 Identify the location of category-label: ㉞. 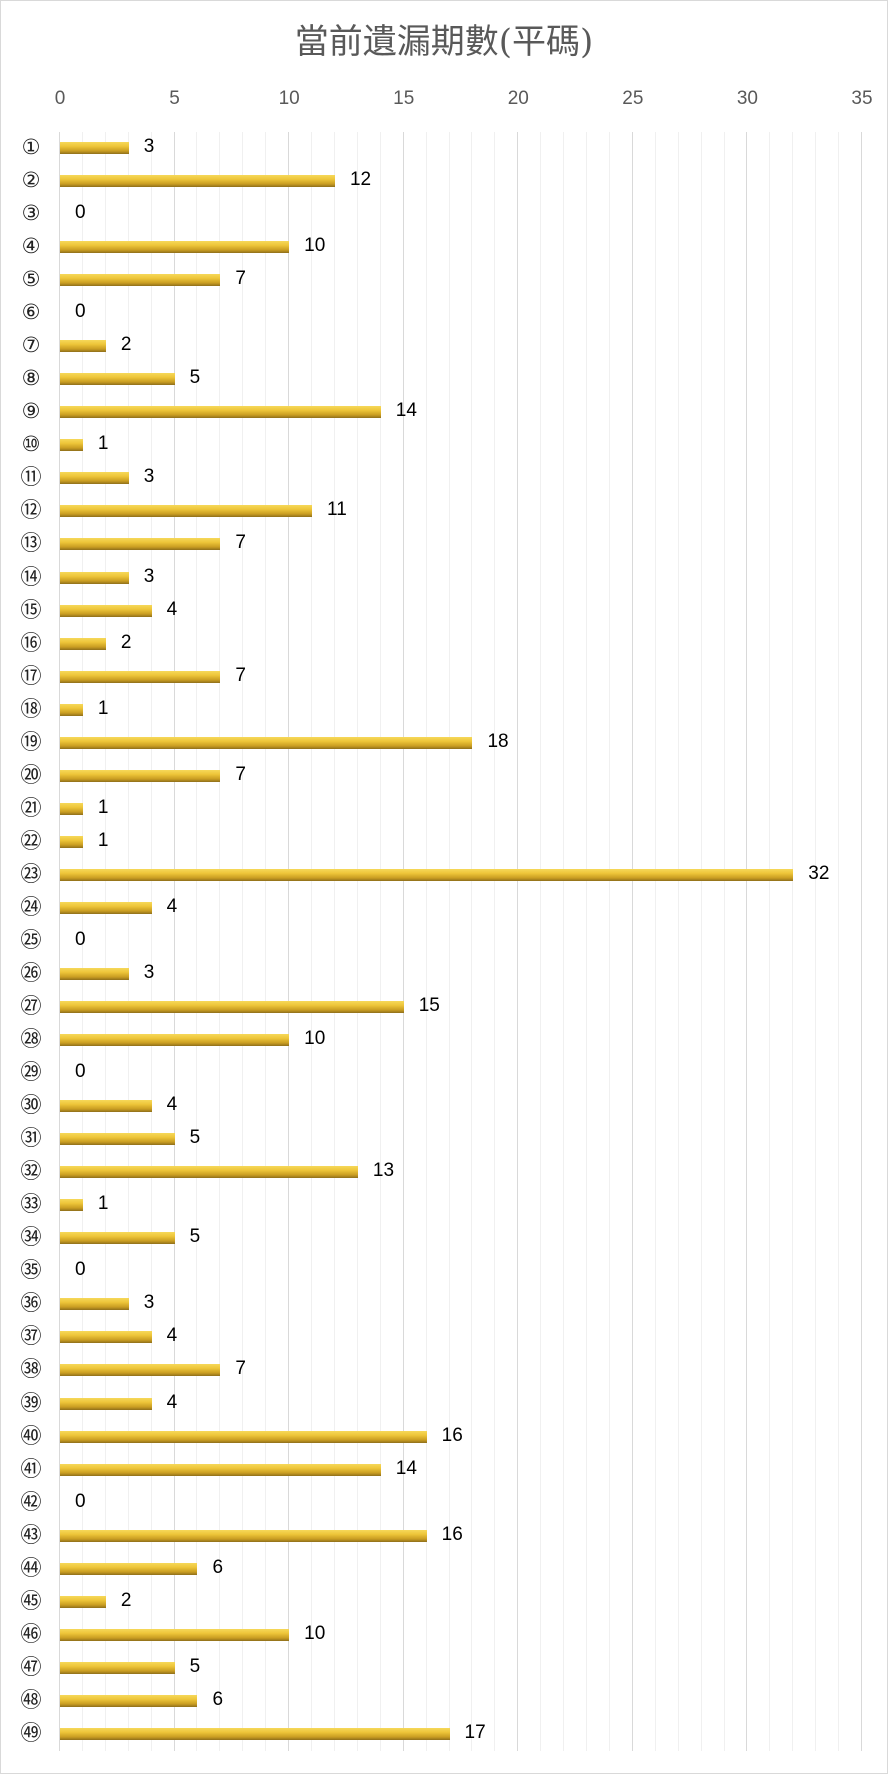
(31, 1237).